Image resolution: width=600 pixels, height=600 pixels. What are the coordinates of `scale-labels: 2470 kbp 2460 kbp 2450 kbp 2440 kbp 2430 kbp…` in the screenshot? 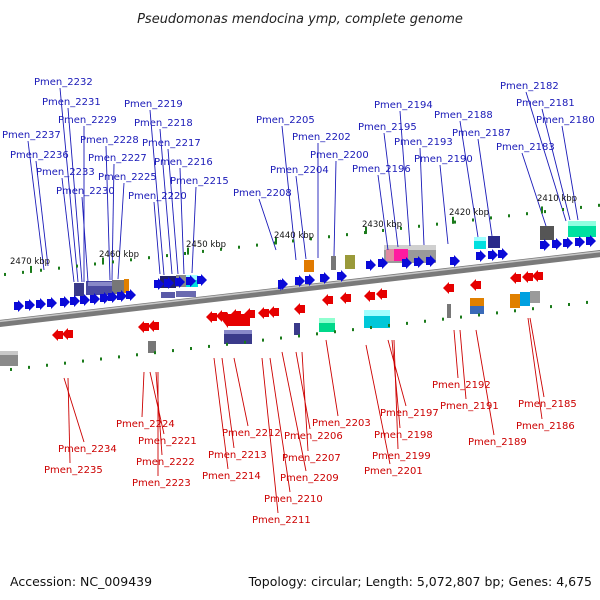 It's located at (293, 230).